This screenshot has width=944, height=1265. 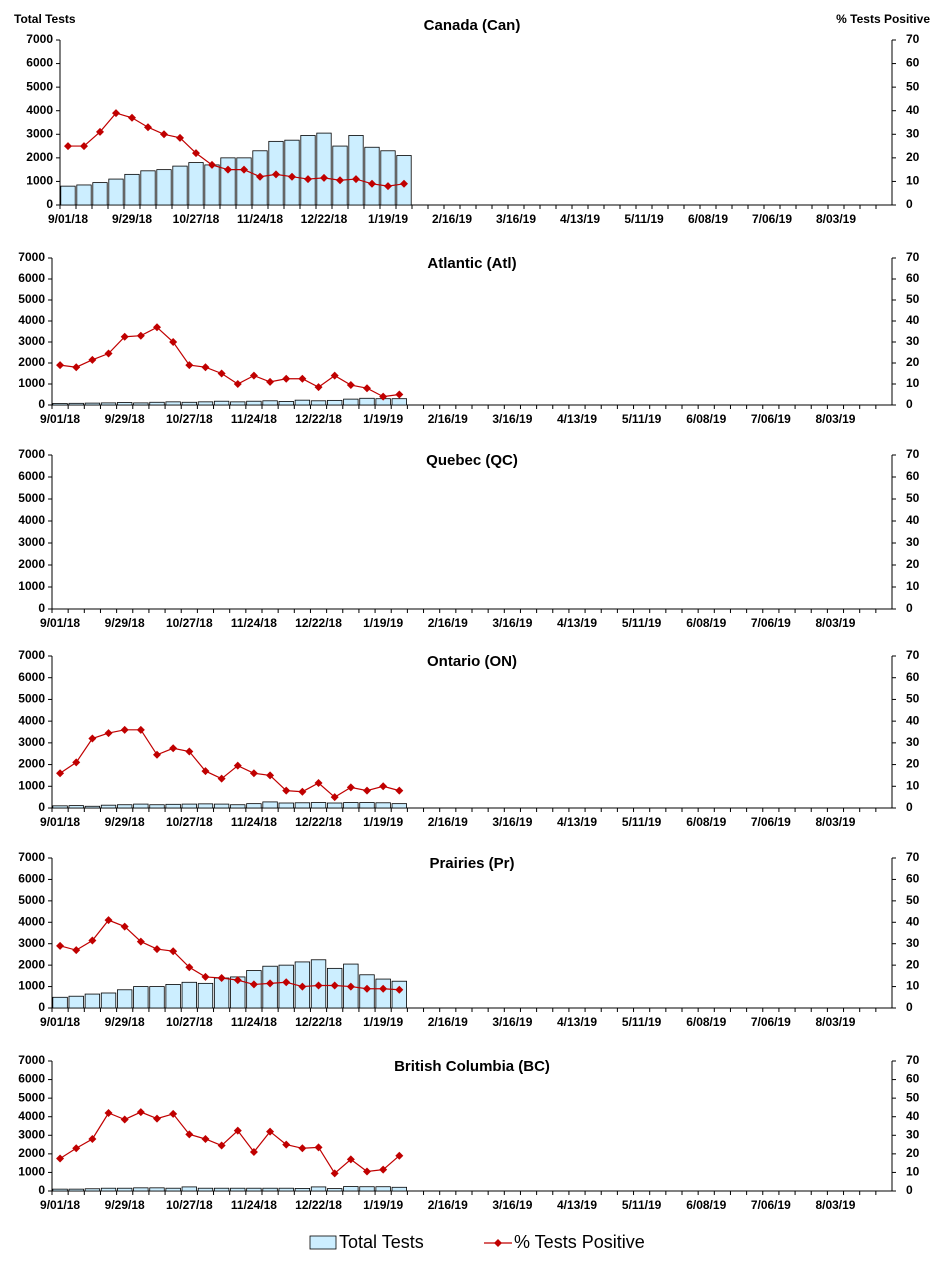 I want to click on y-tick-label: 5000, so click(x=31, y=1097).